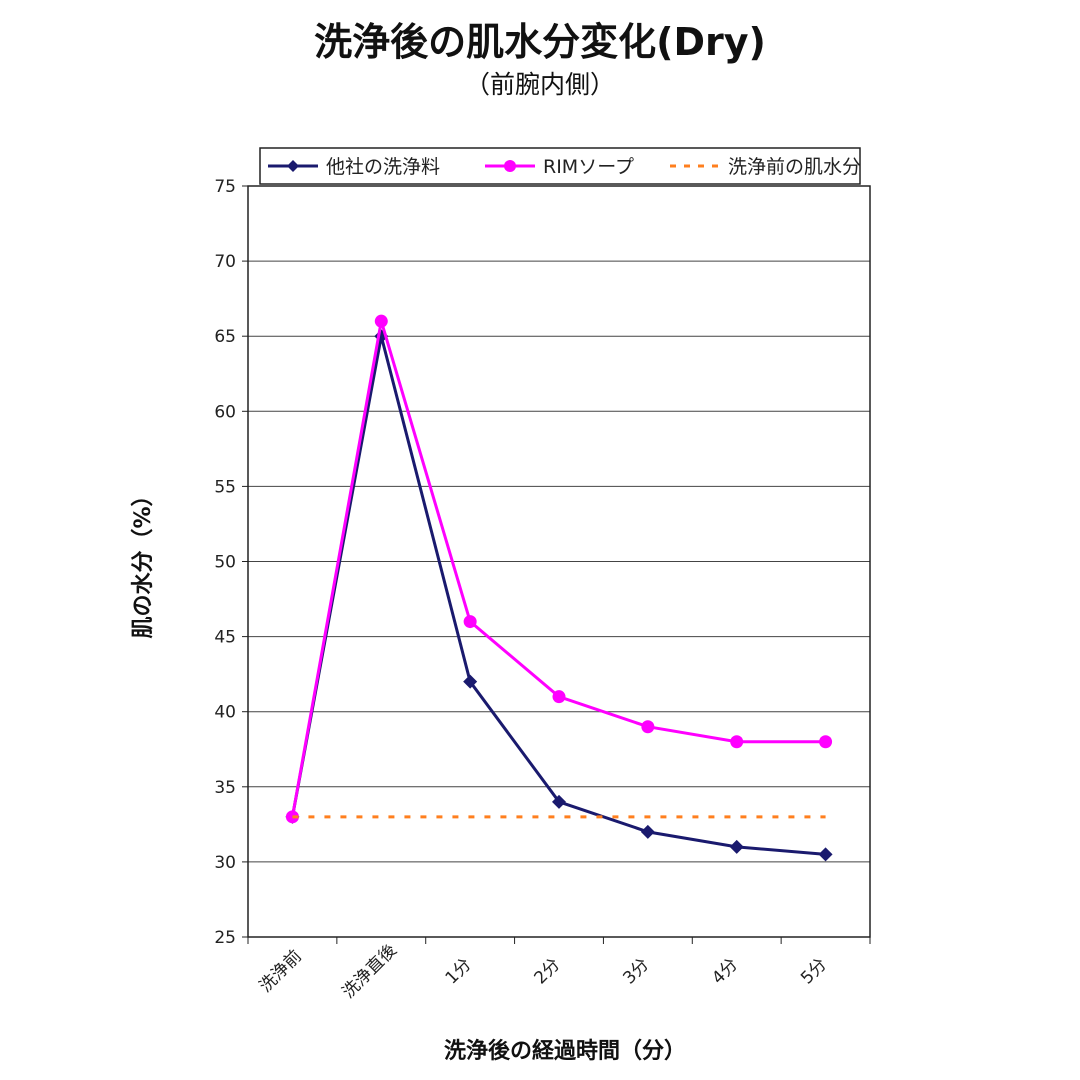 Image resolution: width=1080 pixels, height=1080 pixels. I want to click on y-tick-label: 35, so click(225, 788).